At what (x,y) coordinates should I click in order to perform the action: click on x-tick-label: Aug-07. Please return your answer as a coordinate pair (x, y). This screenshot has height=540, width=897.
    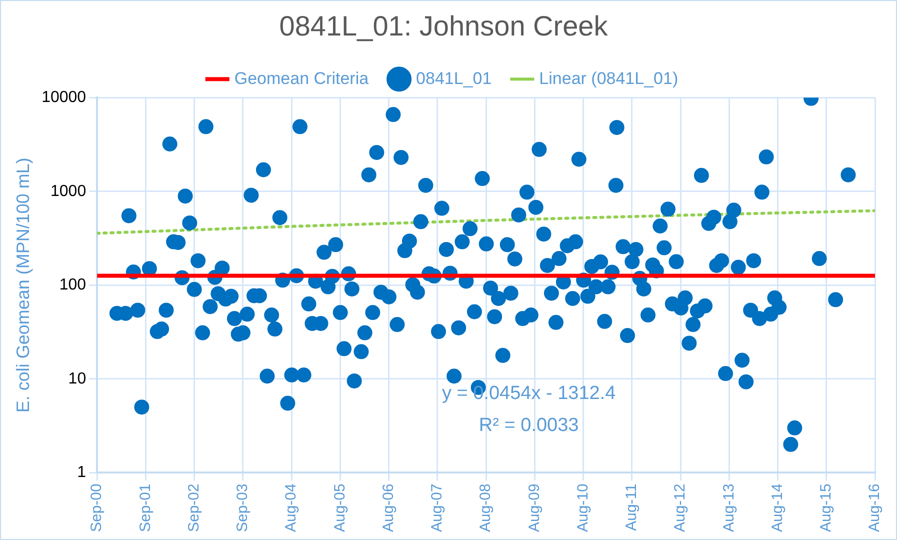
    Looking at the image, I should click on (437, 508).